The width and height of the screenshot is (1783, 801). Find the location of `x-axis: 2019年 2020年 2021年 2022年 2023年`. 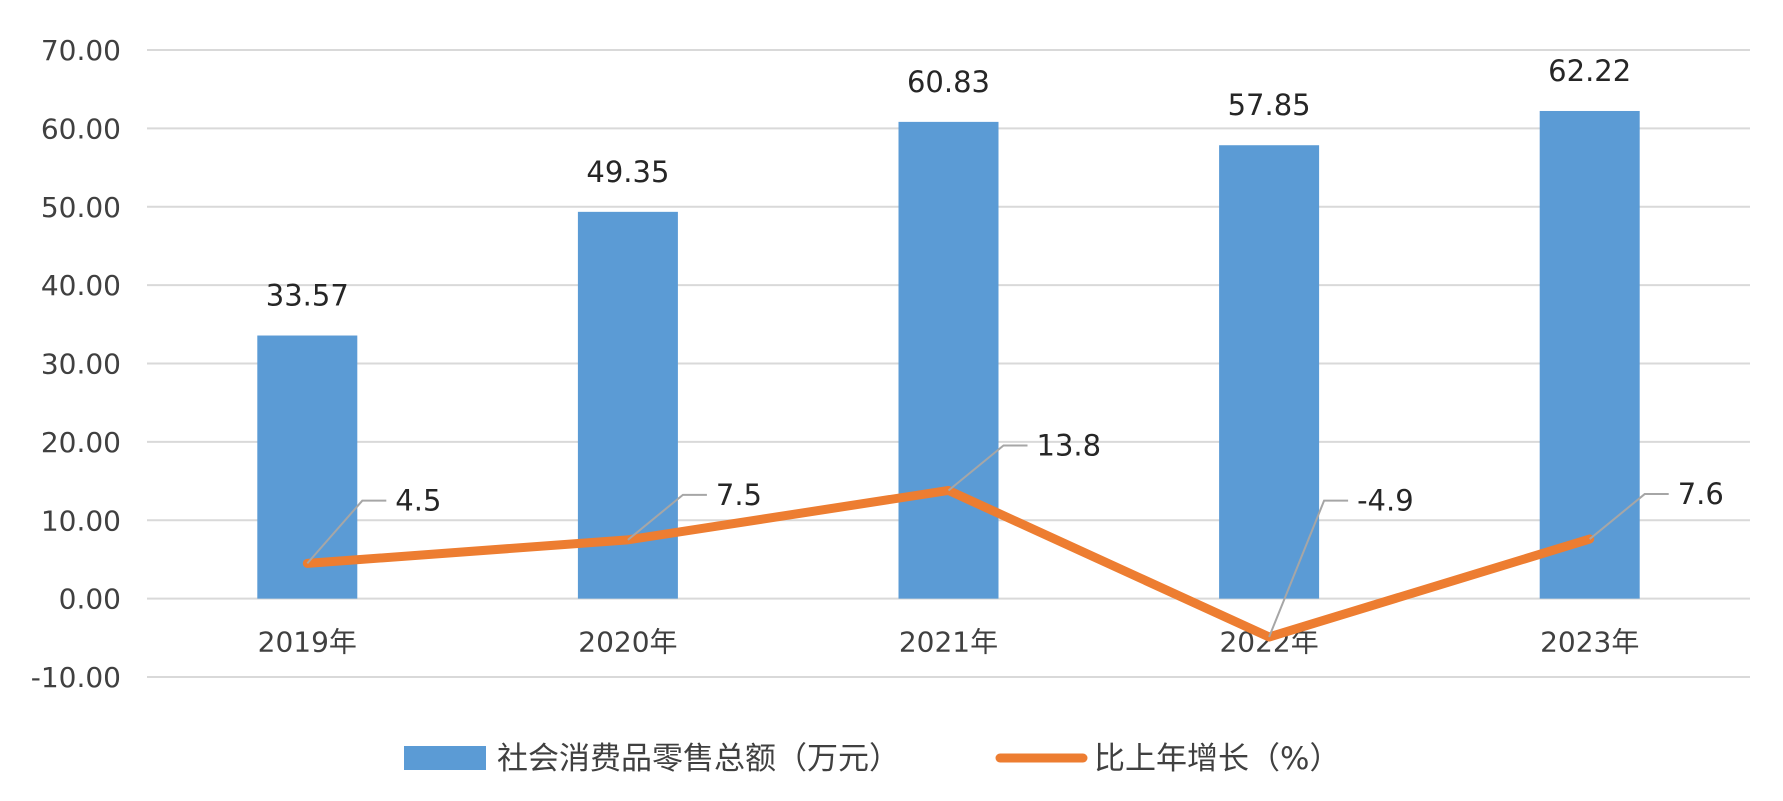

x-axis: 2019年 2020年 2021年 2022年 2023年 is located at coordinates (949, 642).